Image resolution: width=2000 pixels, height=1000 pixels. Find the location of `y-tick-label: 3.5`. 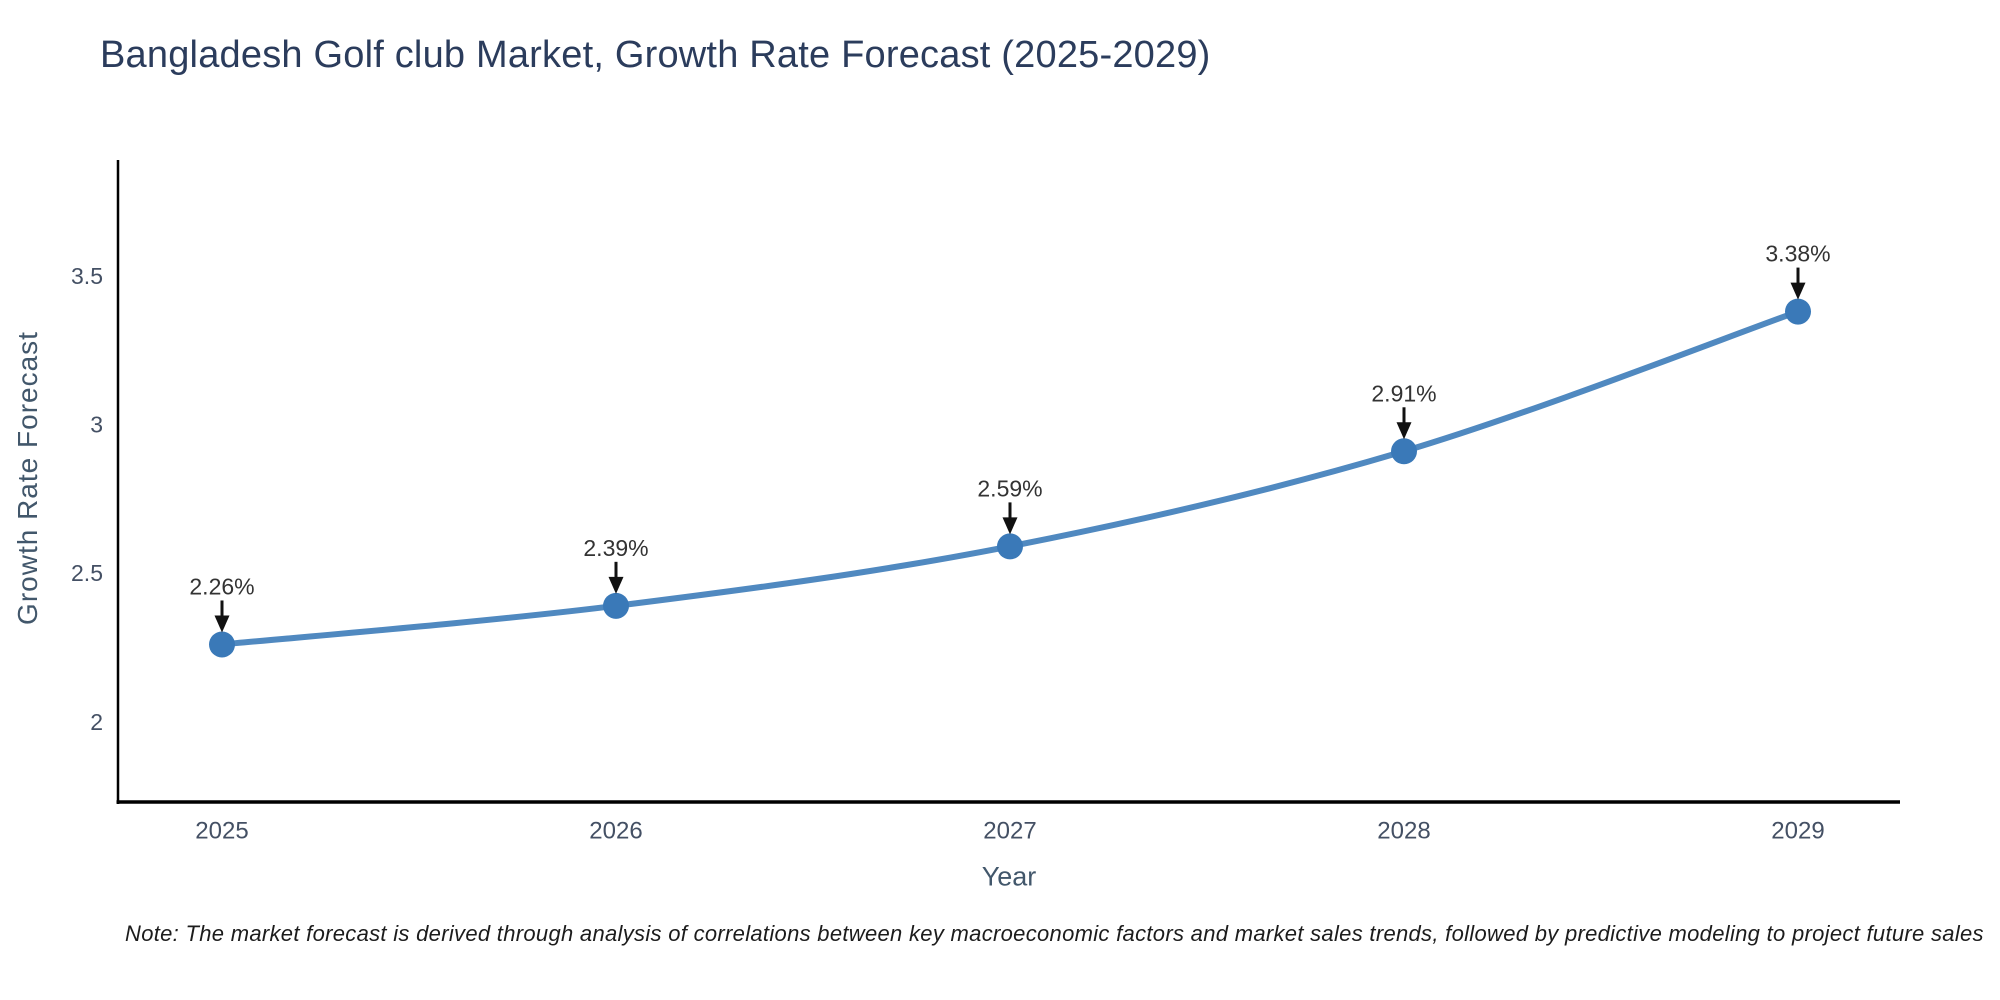

y-tick-label: 3.5 is located at coordinates (87, 276).